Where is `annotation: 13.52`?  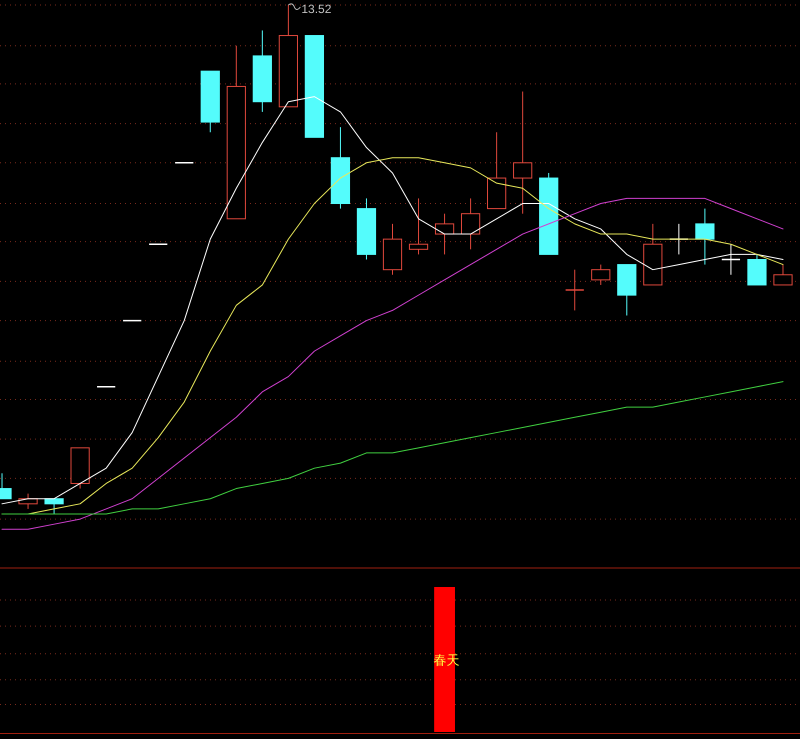
annotation: 13.52 is located at coordinates (316, 9).